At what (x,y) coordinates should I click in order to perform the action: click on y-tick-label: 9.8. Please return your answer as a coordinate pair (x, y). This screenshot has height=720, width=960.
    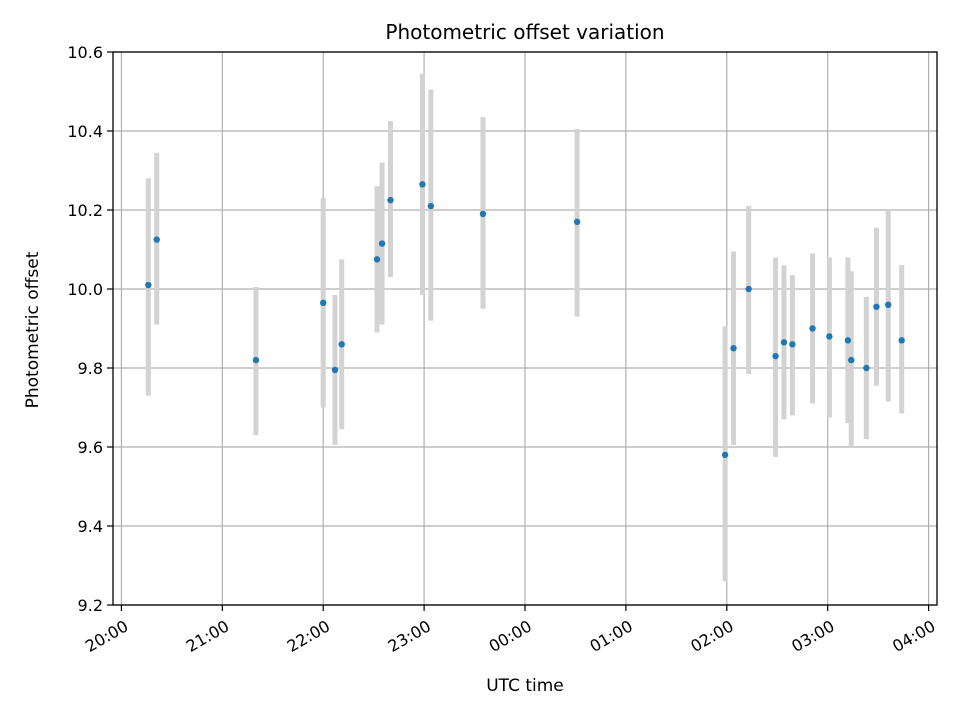
    Looking at the image, I should click on (90, 368).